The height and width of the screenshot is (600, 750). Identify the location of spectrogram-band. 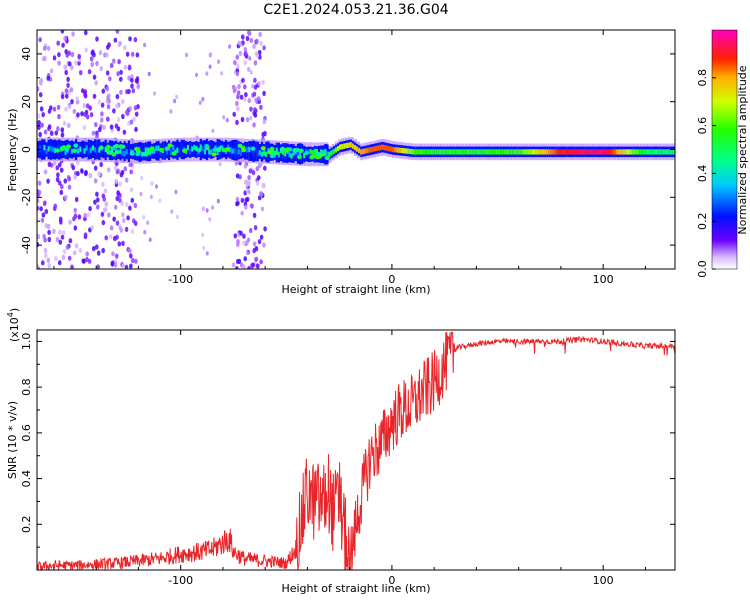
(114, 150).